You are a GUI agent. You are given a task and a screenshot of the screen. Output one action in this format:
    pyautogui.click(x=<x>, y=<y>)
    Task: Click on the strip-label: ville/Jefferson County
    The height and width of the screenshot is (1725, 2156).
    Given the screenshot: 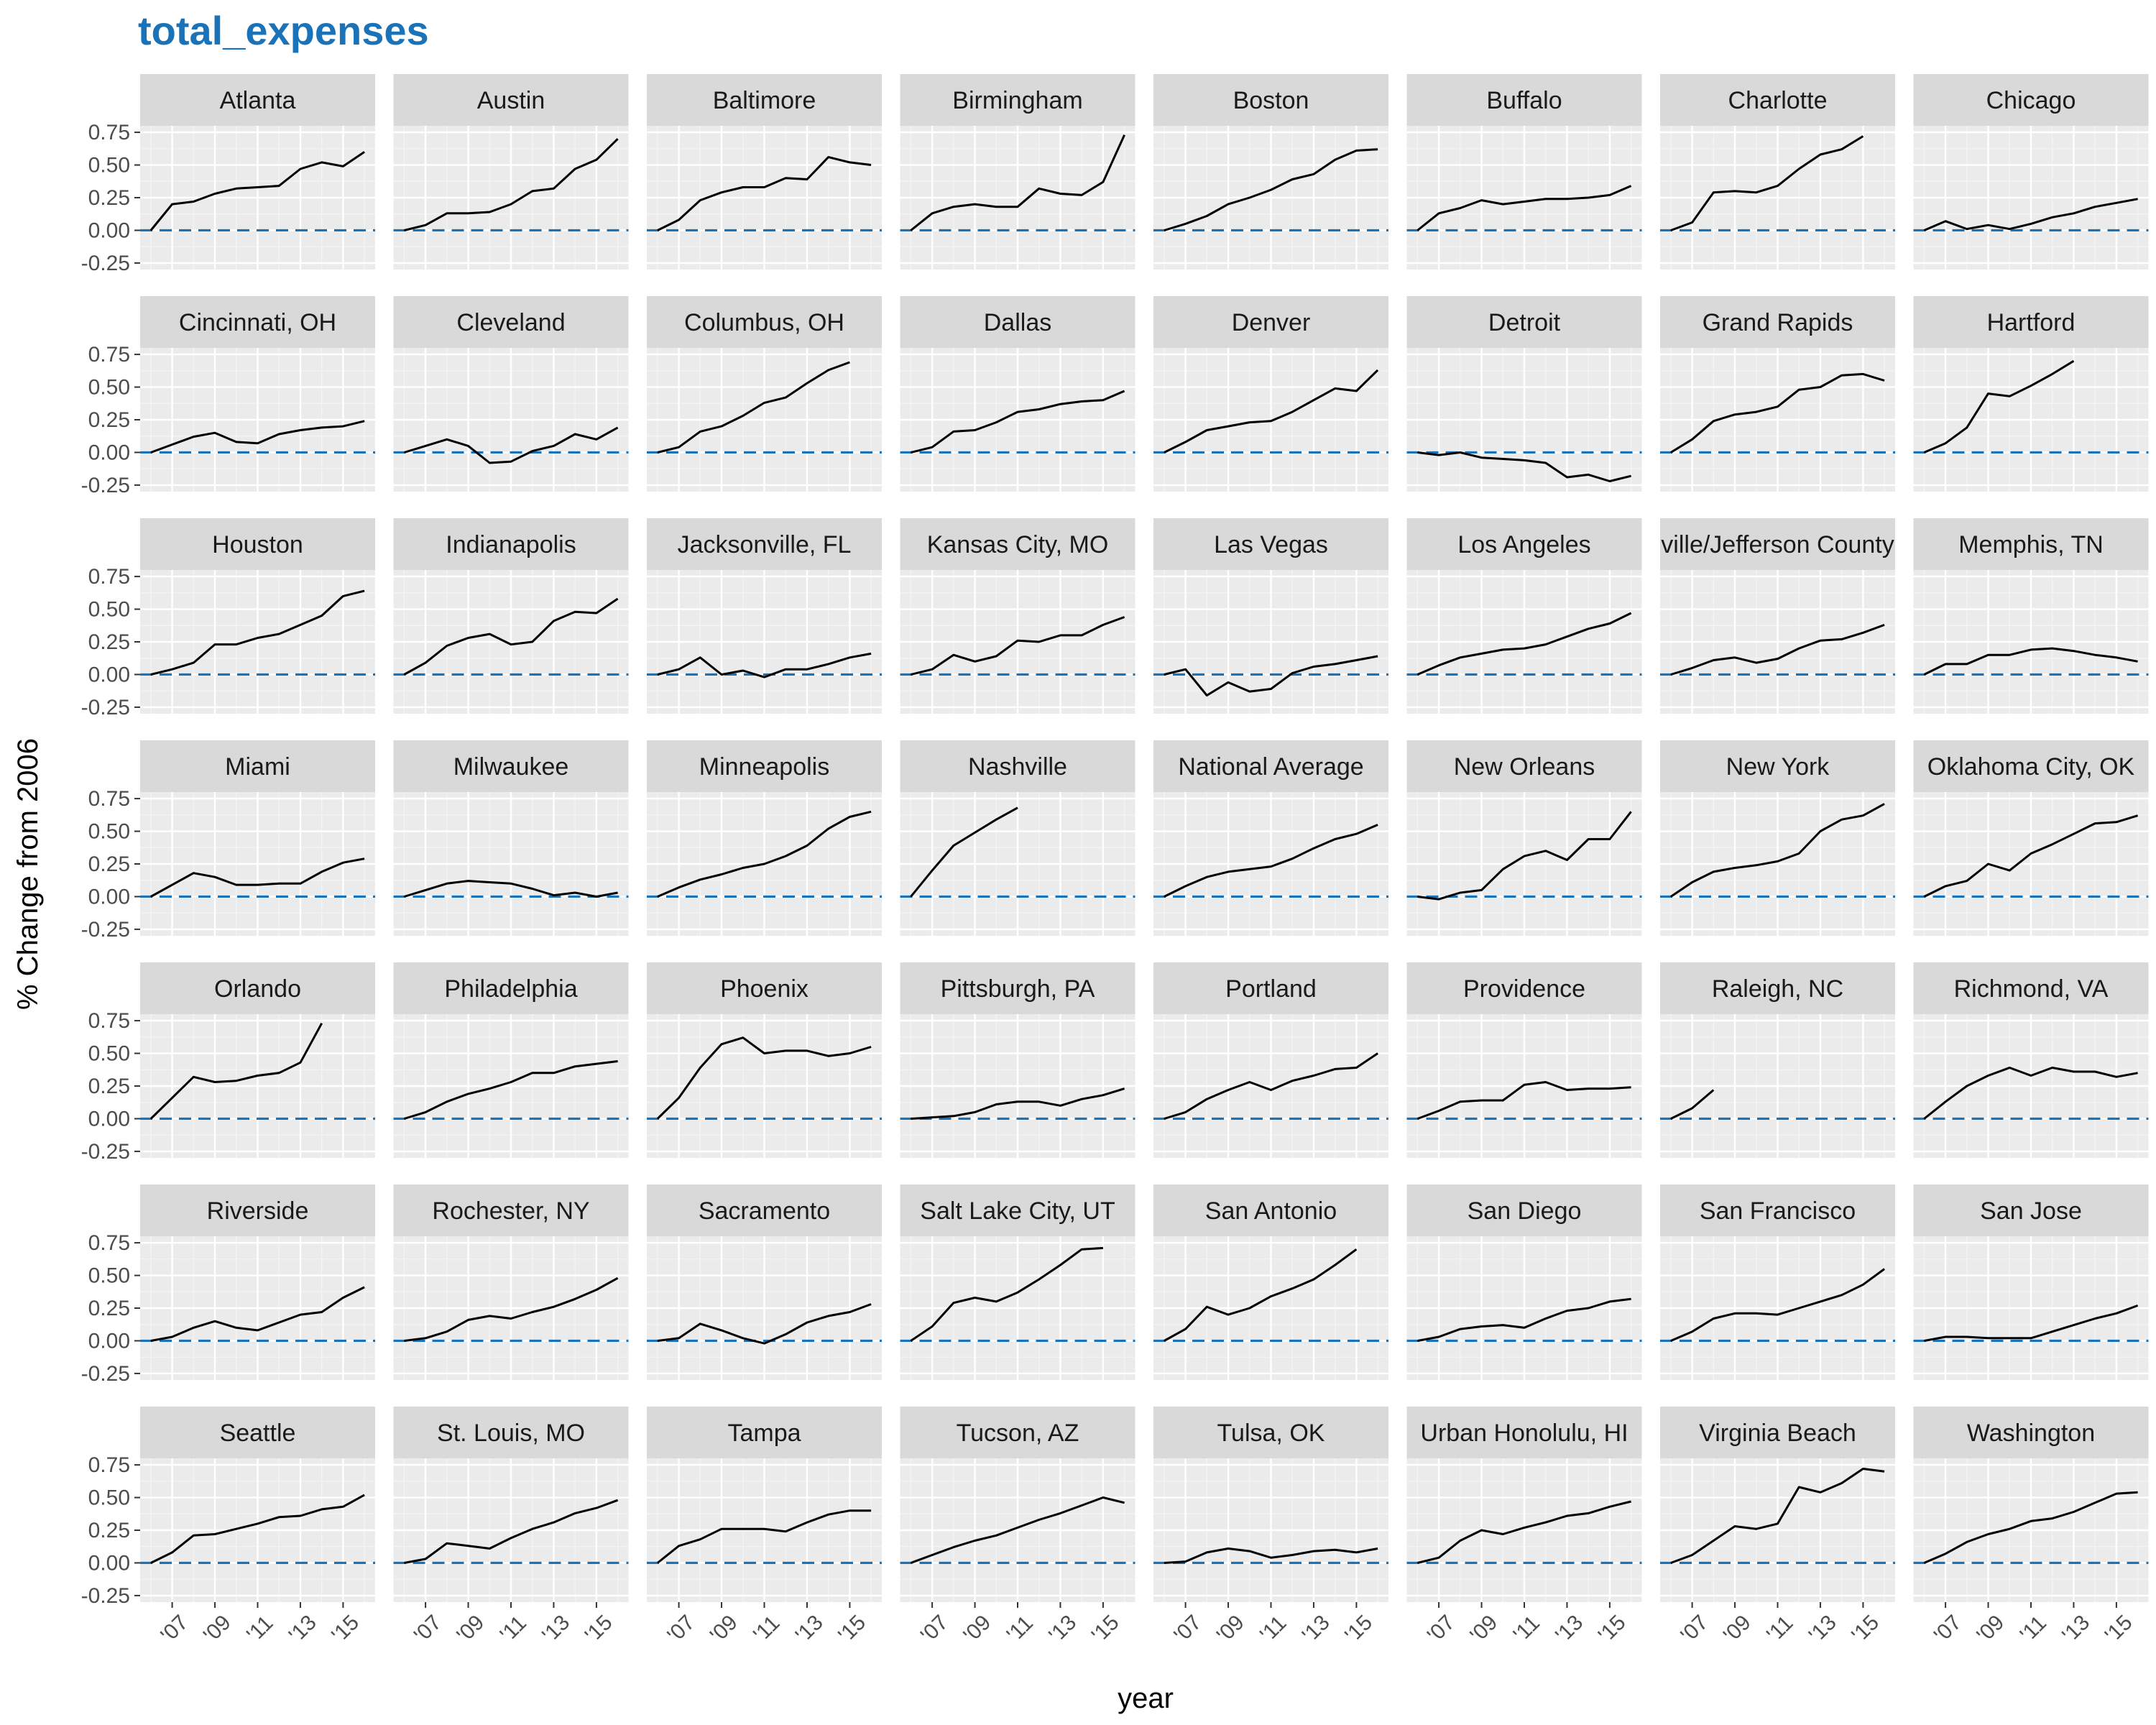 What is the action you would take?
    pyautogui.click(x=1778, y=544)
    